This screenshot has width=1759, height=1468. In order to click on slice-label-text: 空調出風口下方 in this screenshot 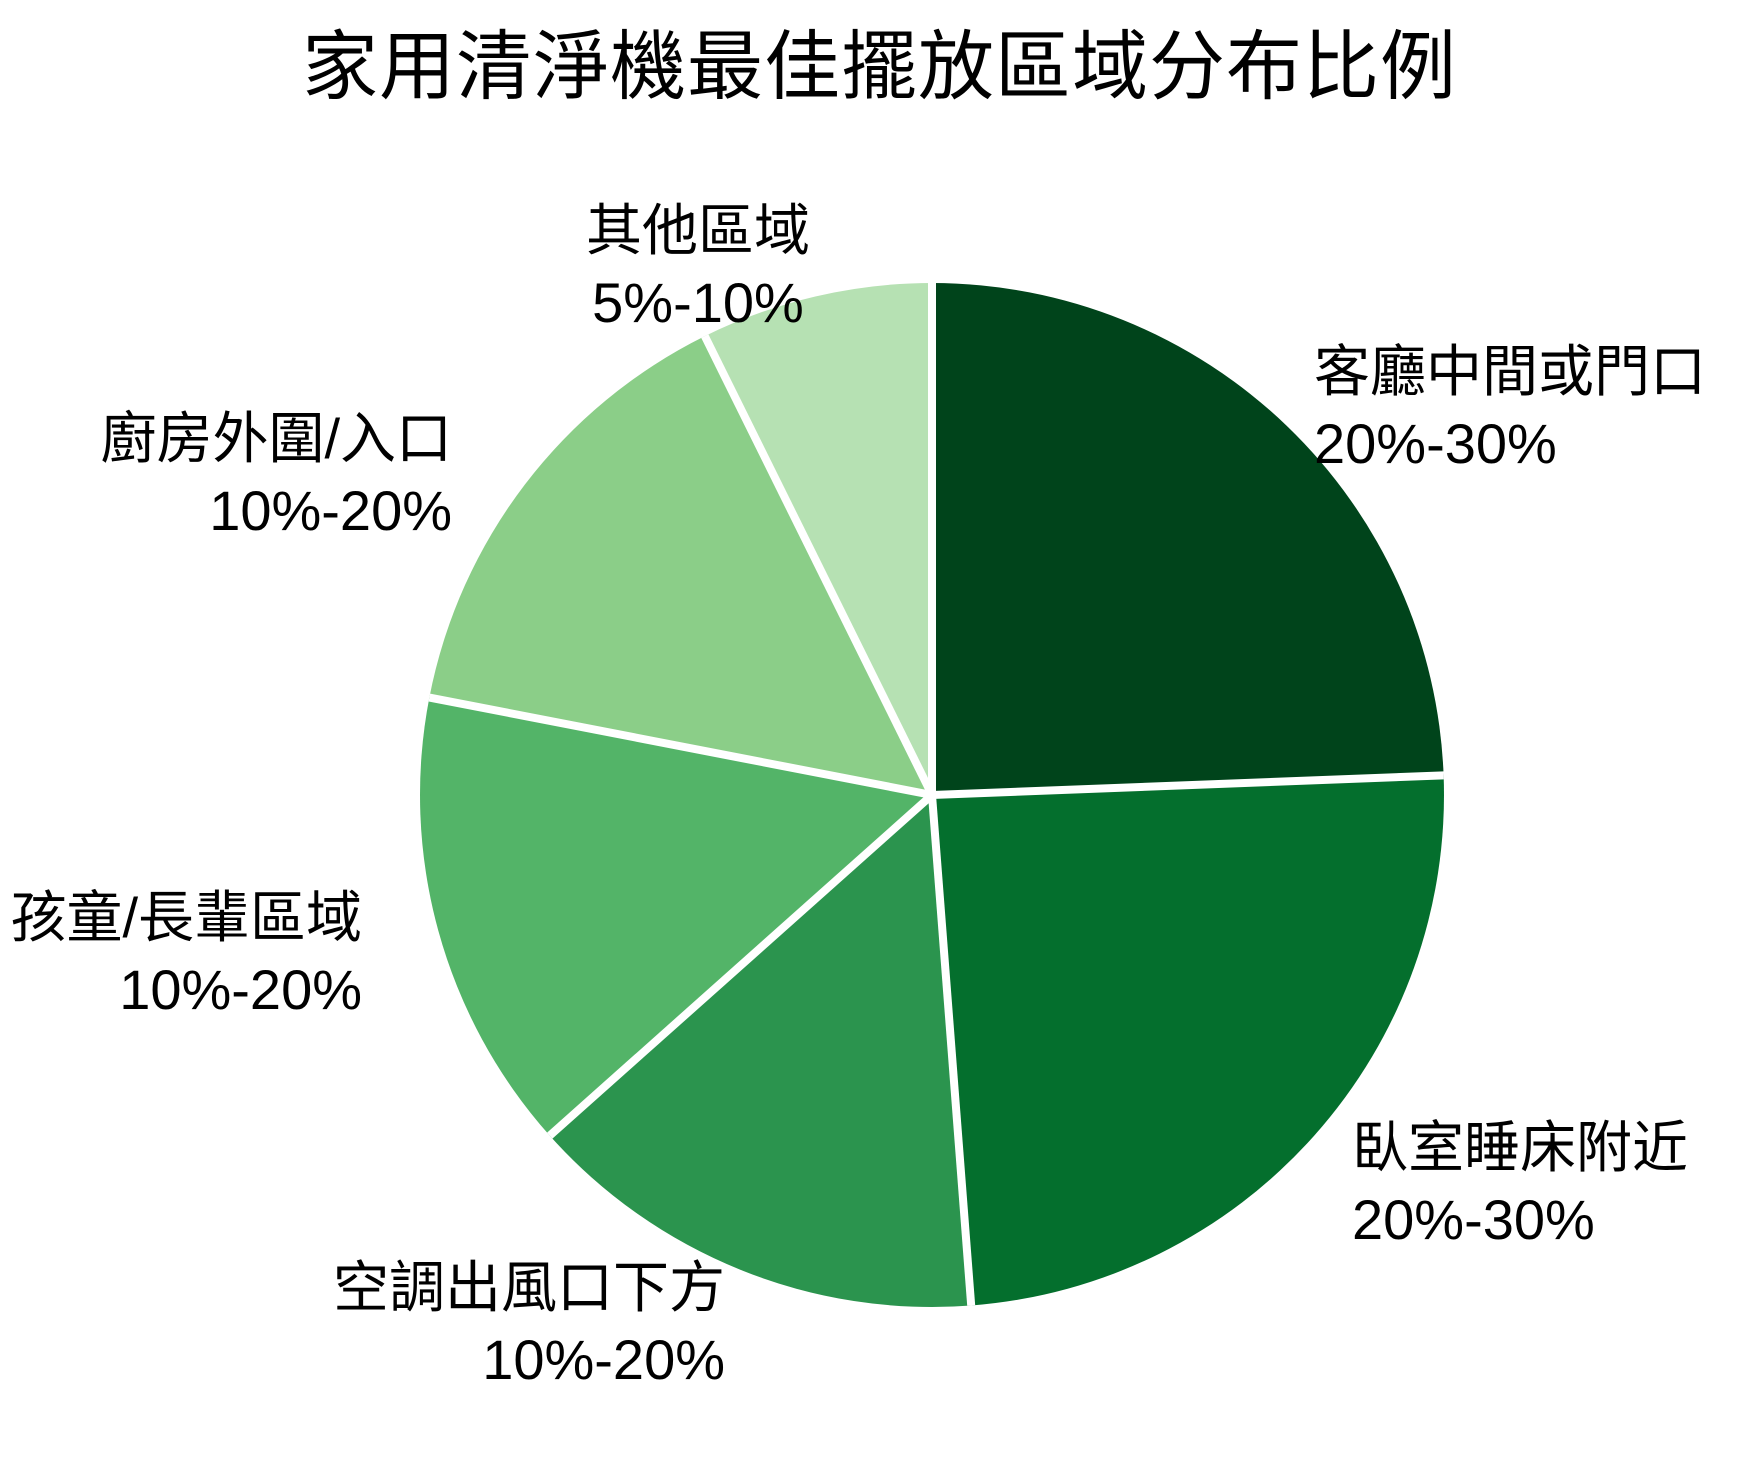, I will do `click(529, 1287)`.